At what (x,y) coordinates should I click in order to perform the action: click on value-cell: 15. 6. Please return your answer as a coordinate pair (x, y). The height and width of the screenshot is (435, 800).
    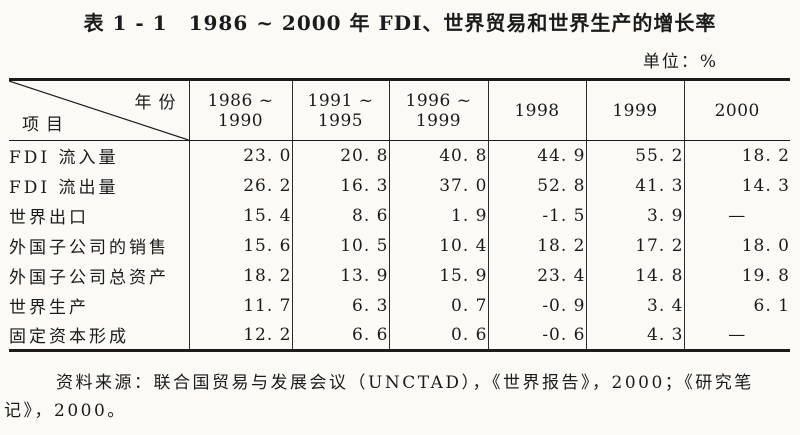
    Looking at the image, I should click on (241, 245).